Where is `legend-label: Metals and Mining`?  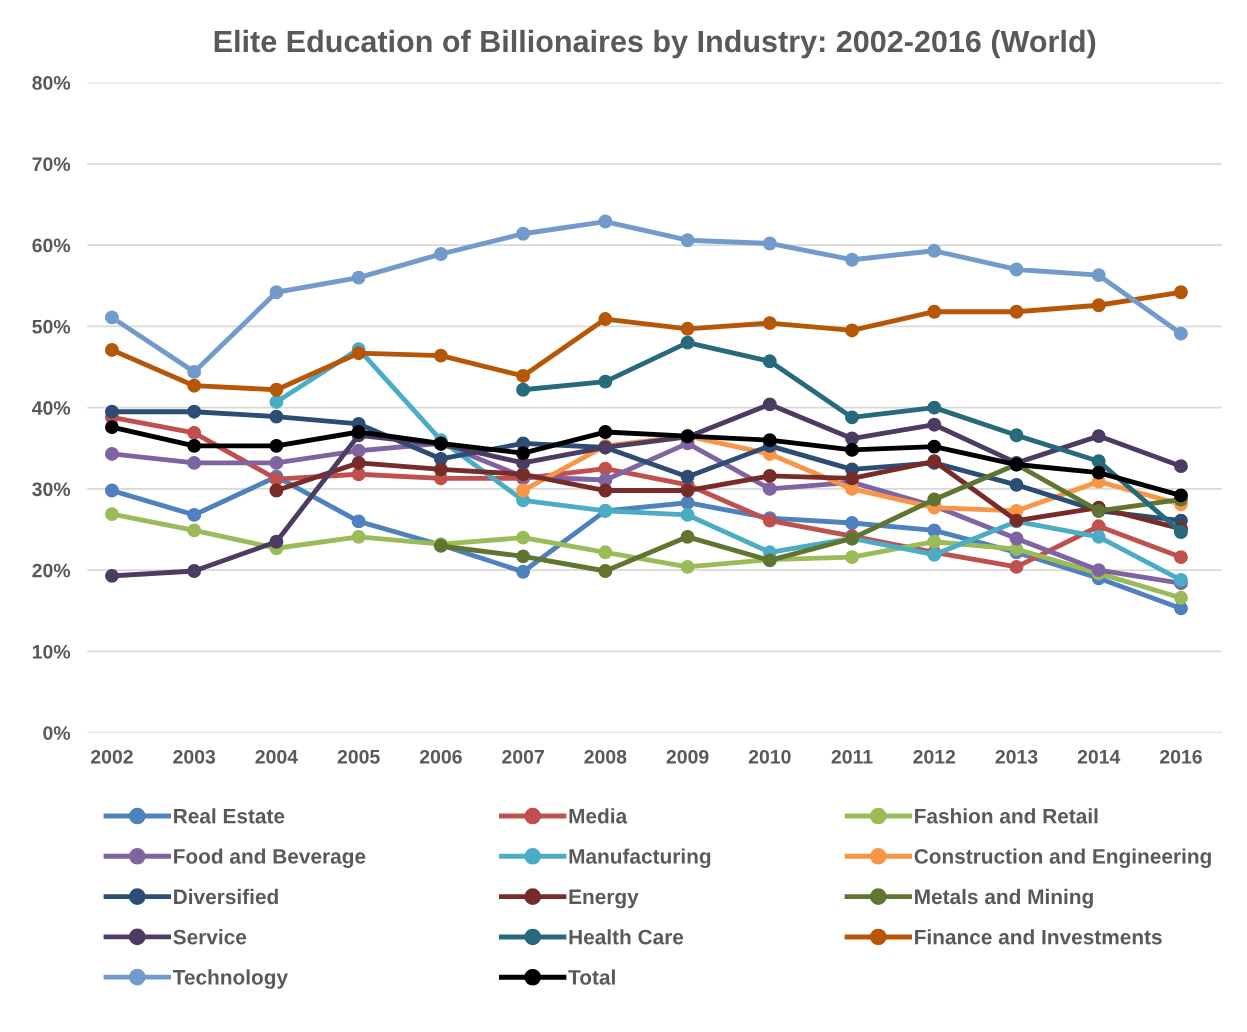 legend-label: Metals and Mining is located at coordinates (1004, 898).